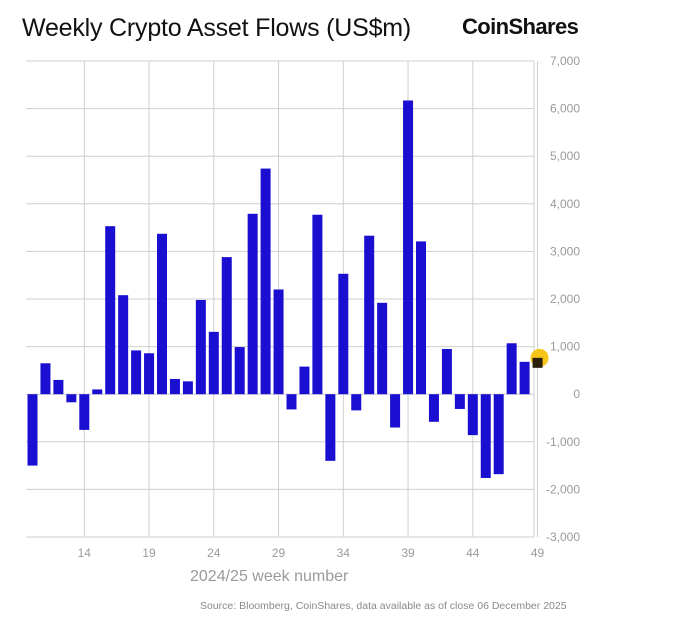 Image resolution: width=687 pixels, height=622 pixels. Describe the element at coordinates (565, 61) in the screenshot. I see `y-tick-label: 7,000` at that location.